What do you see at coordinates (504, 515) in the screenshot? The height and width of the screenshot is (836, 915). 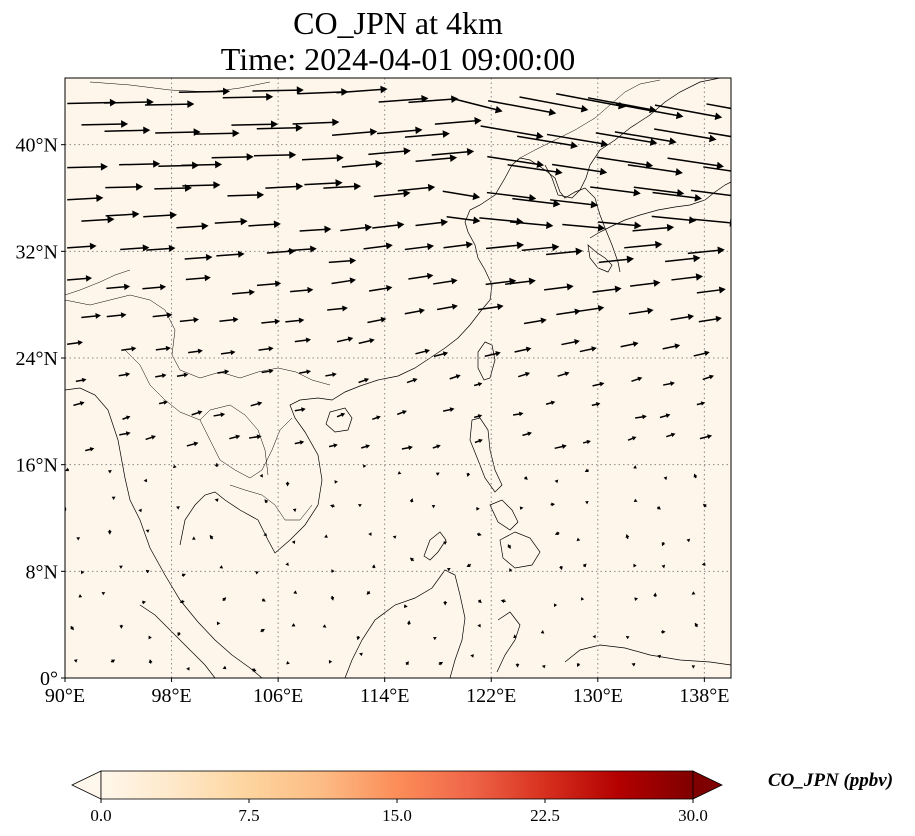 I see `visayas-coast` at bounding box center [504, 515].